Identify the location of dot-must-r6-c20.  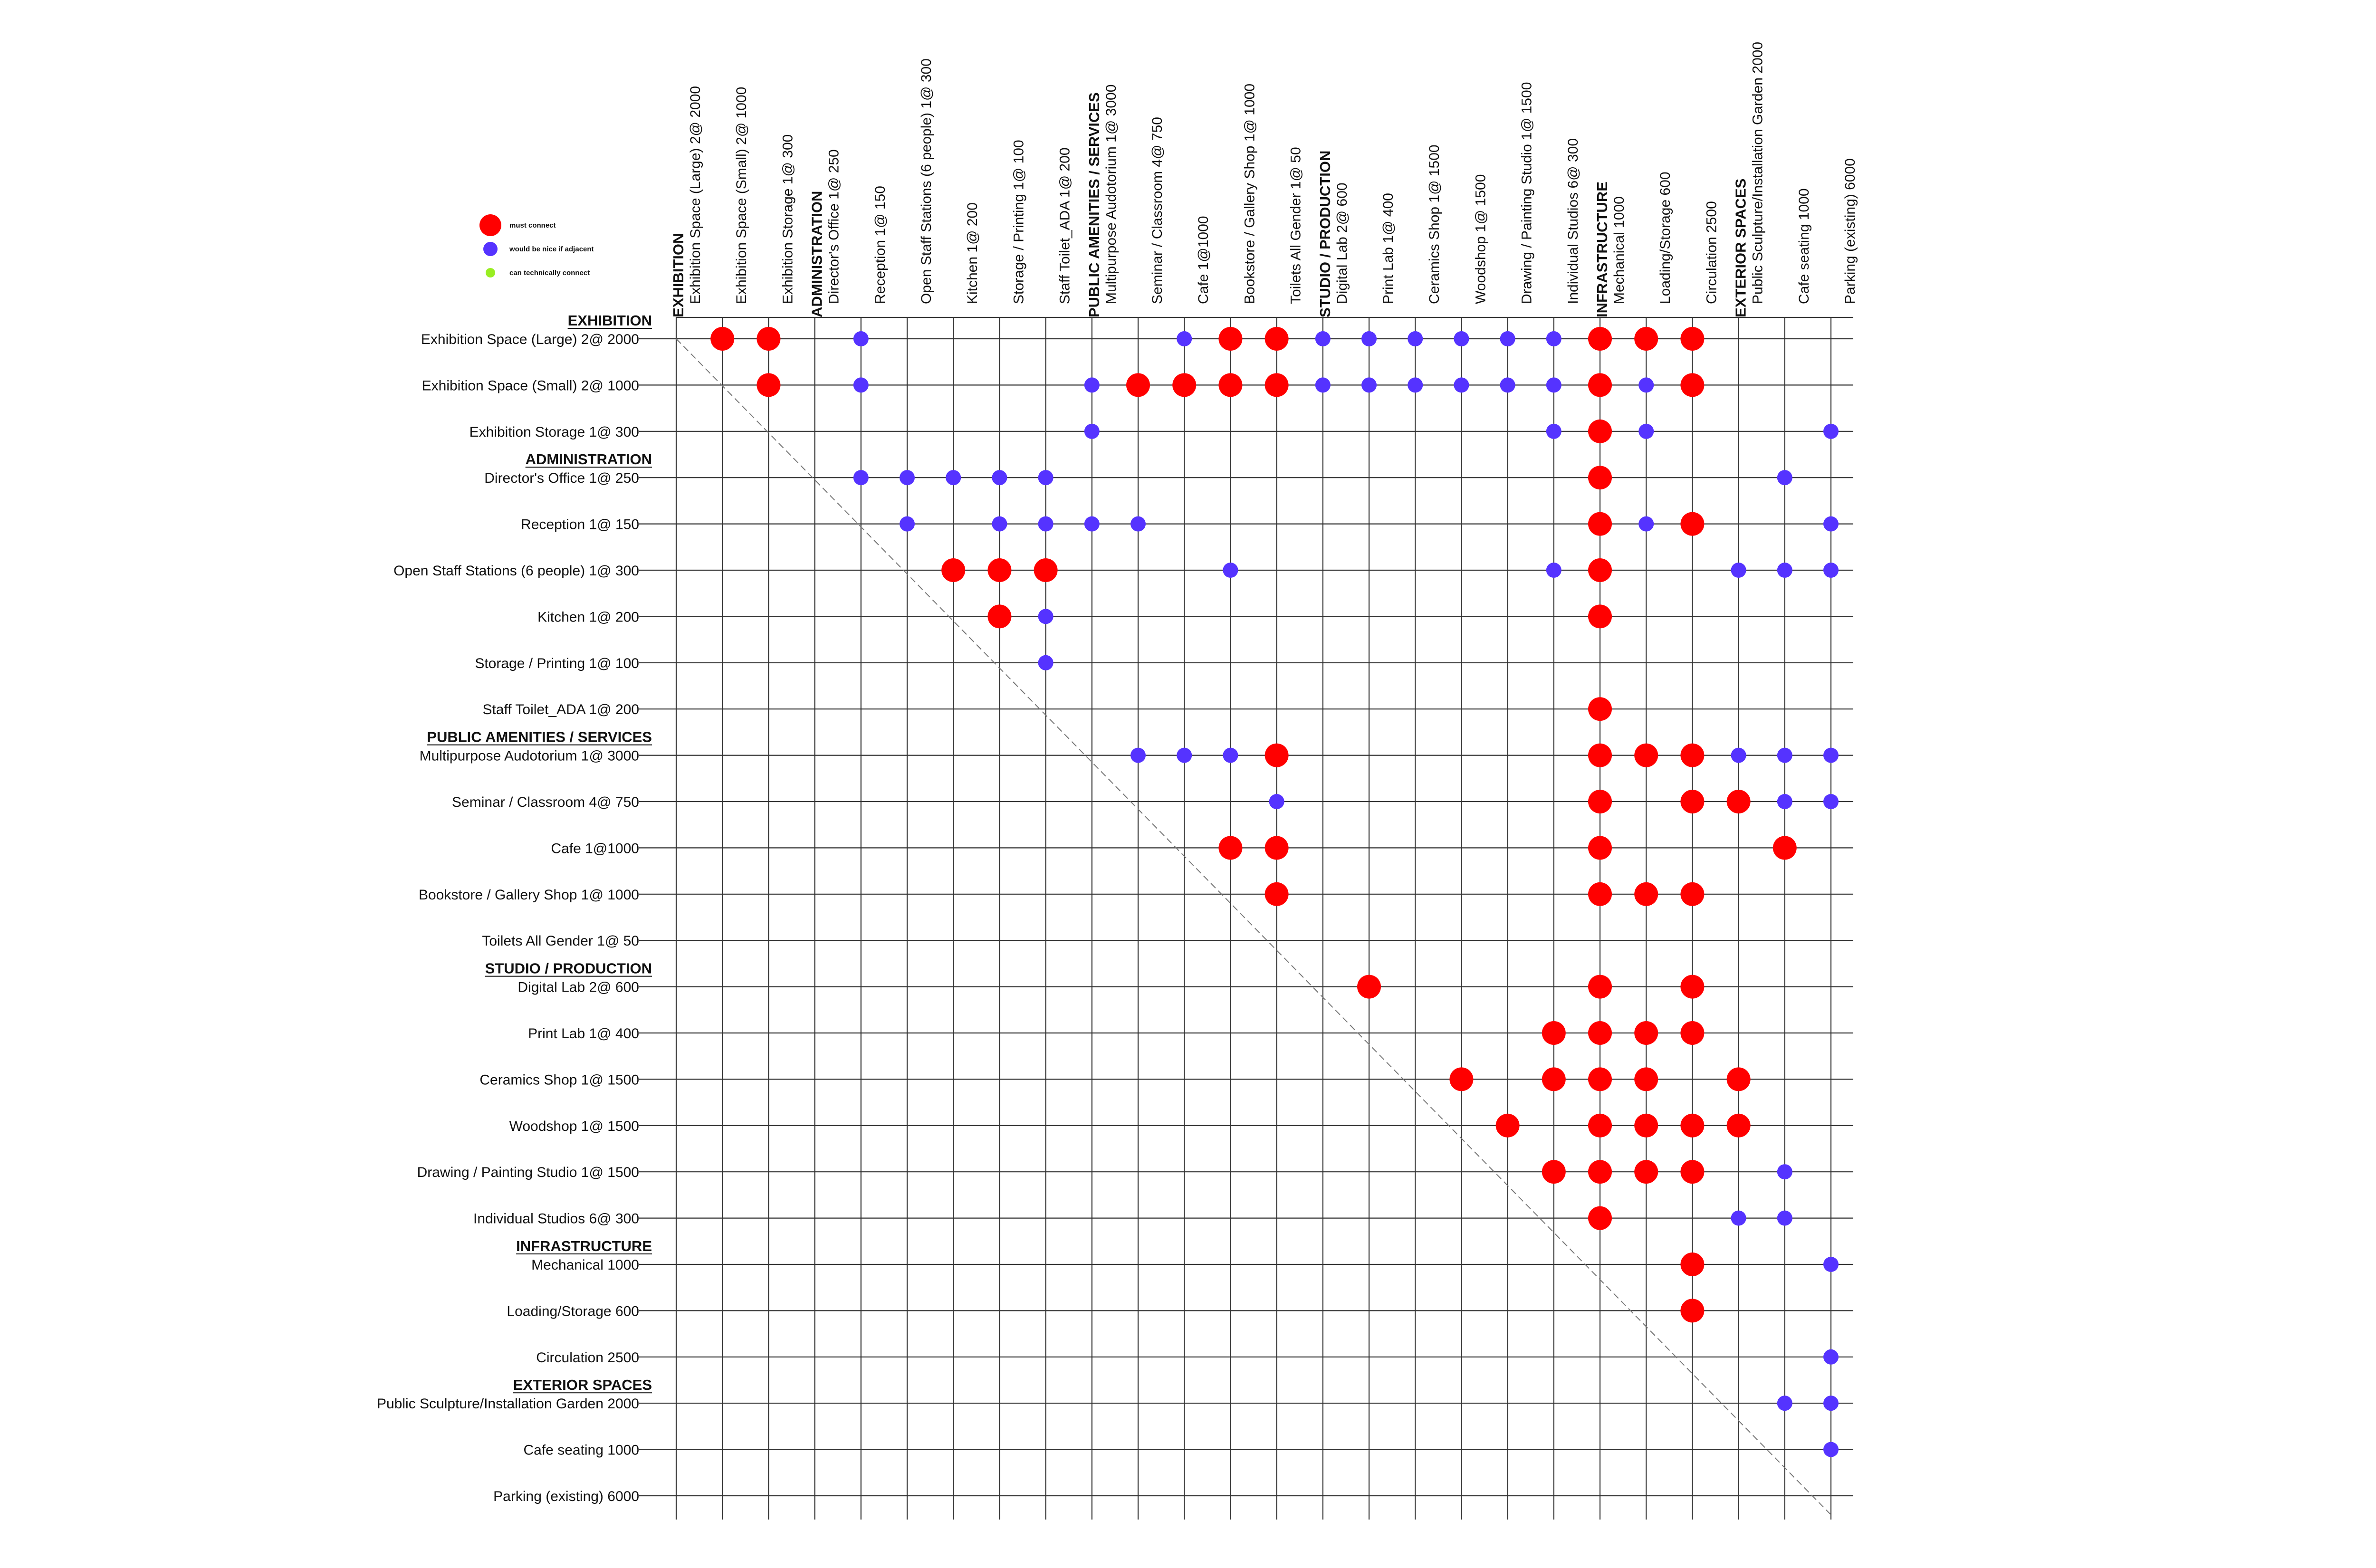
(1600, 616).